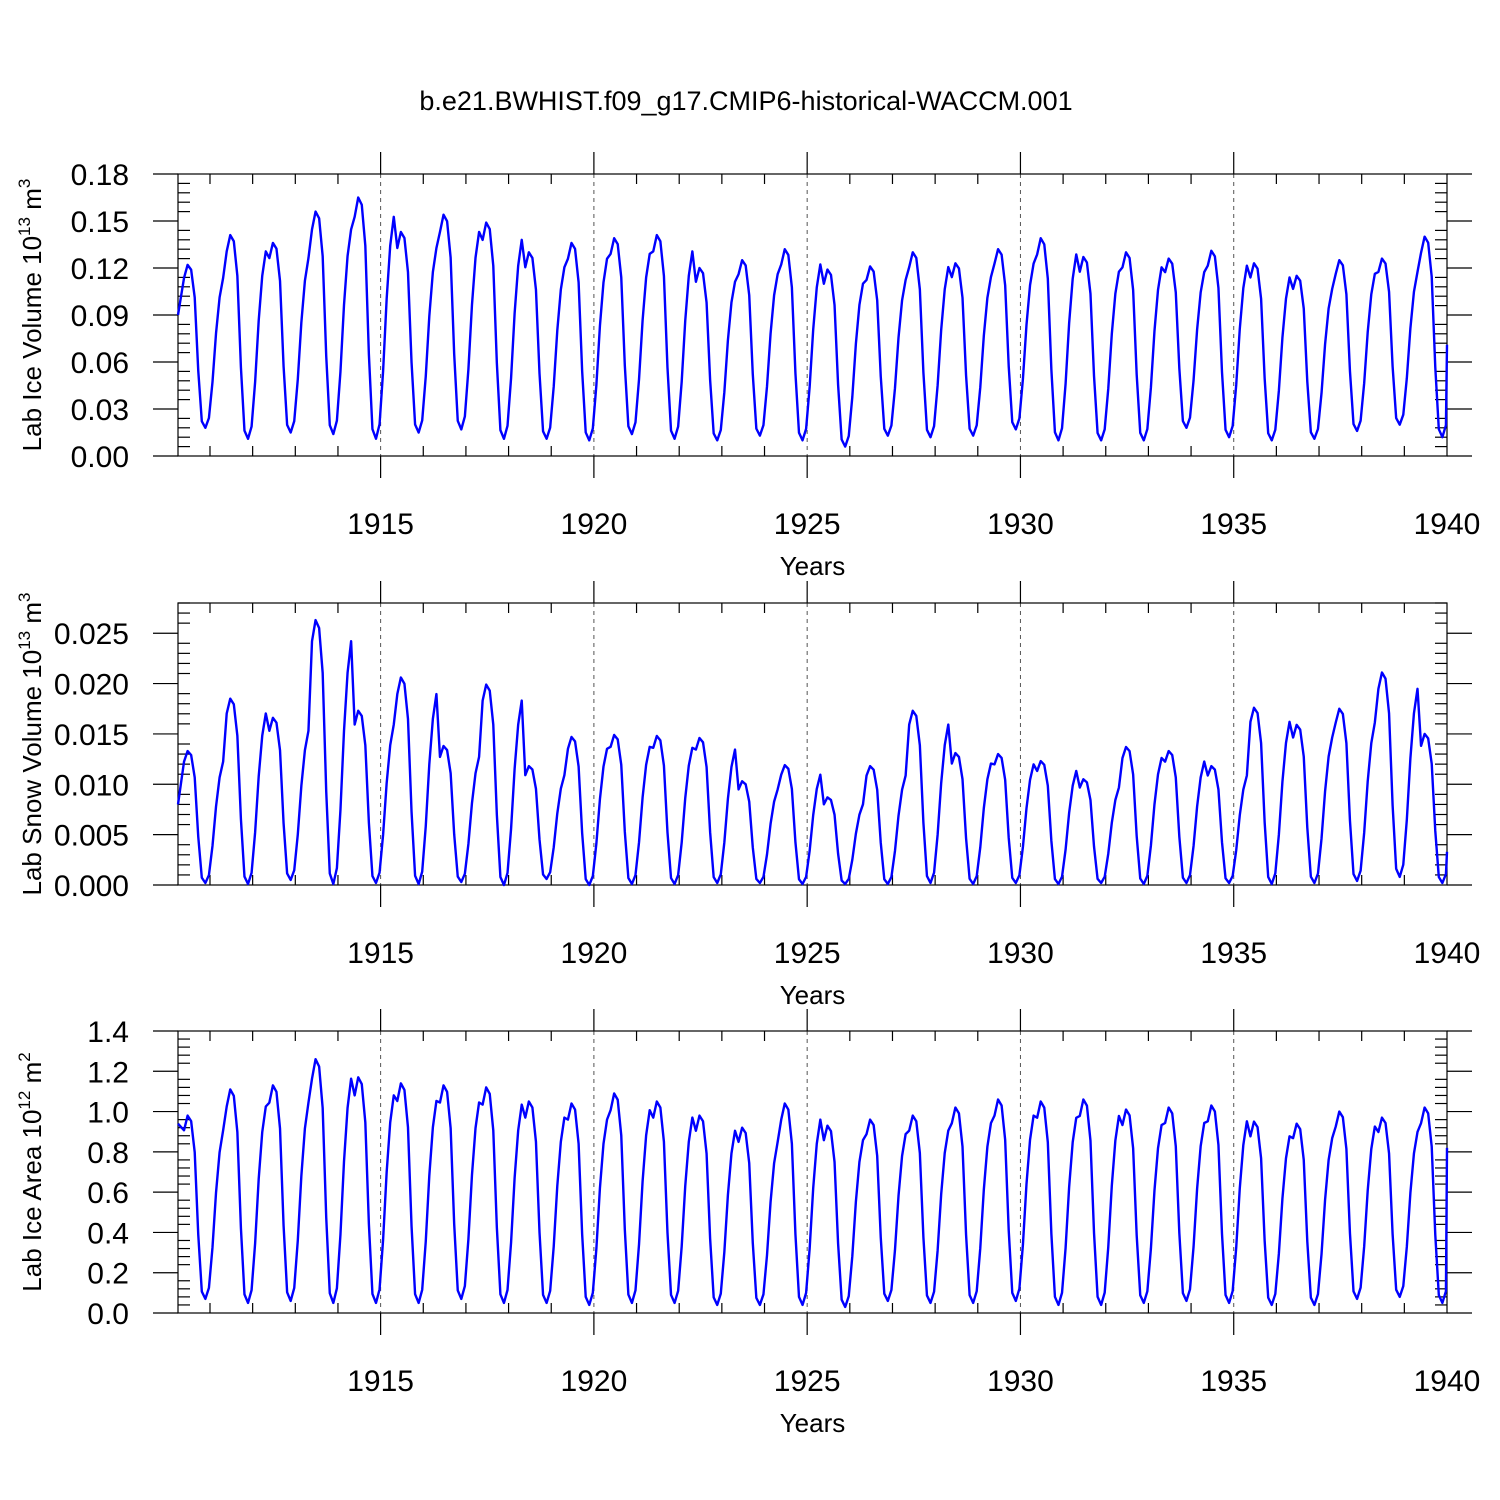 This screenshot has width=1500, height=1500. I want to click on y-tick-label: 0.18, so click(100, 175).